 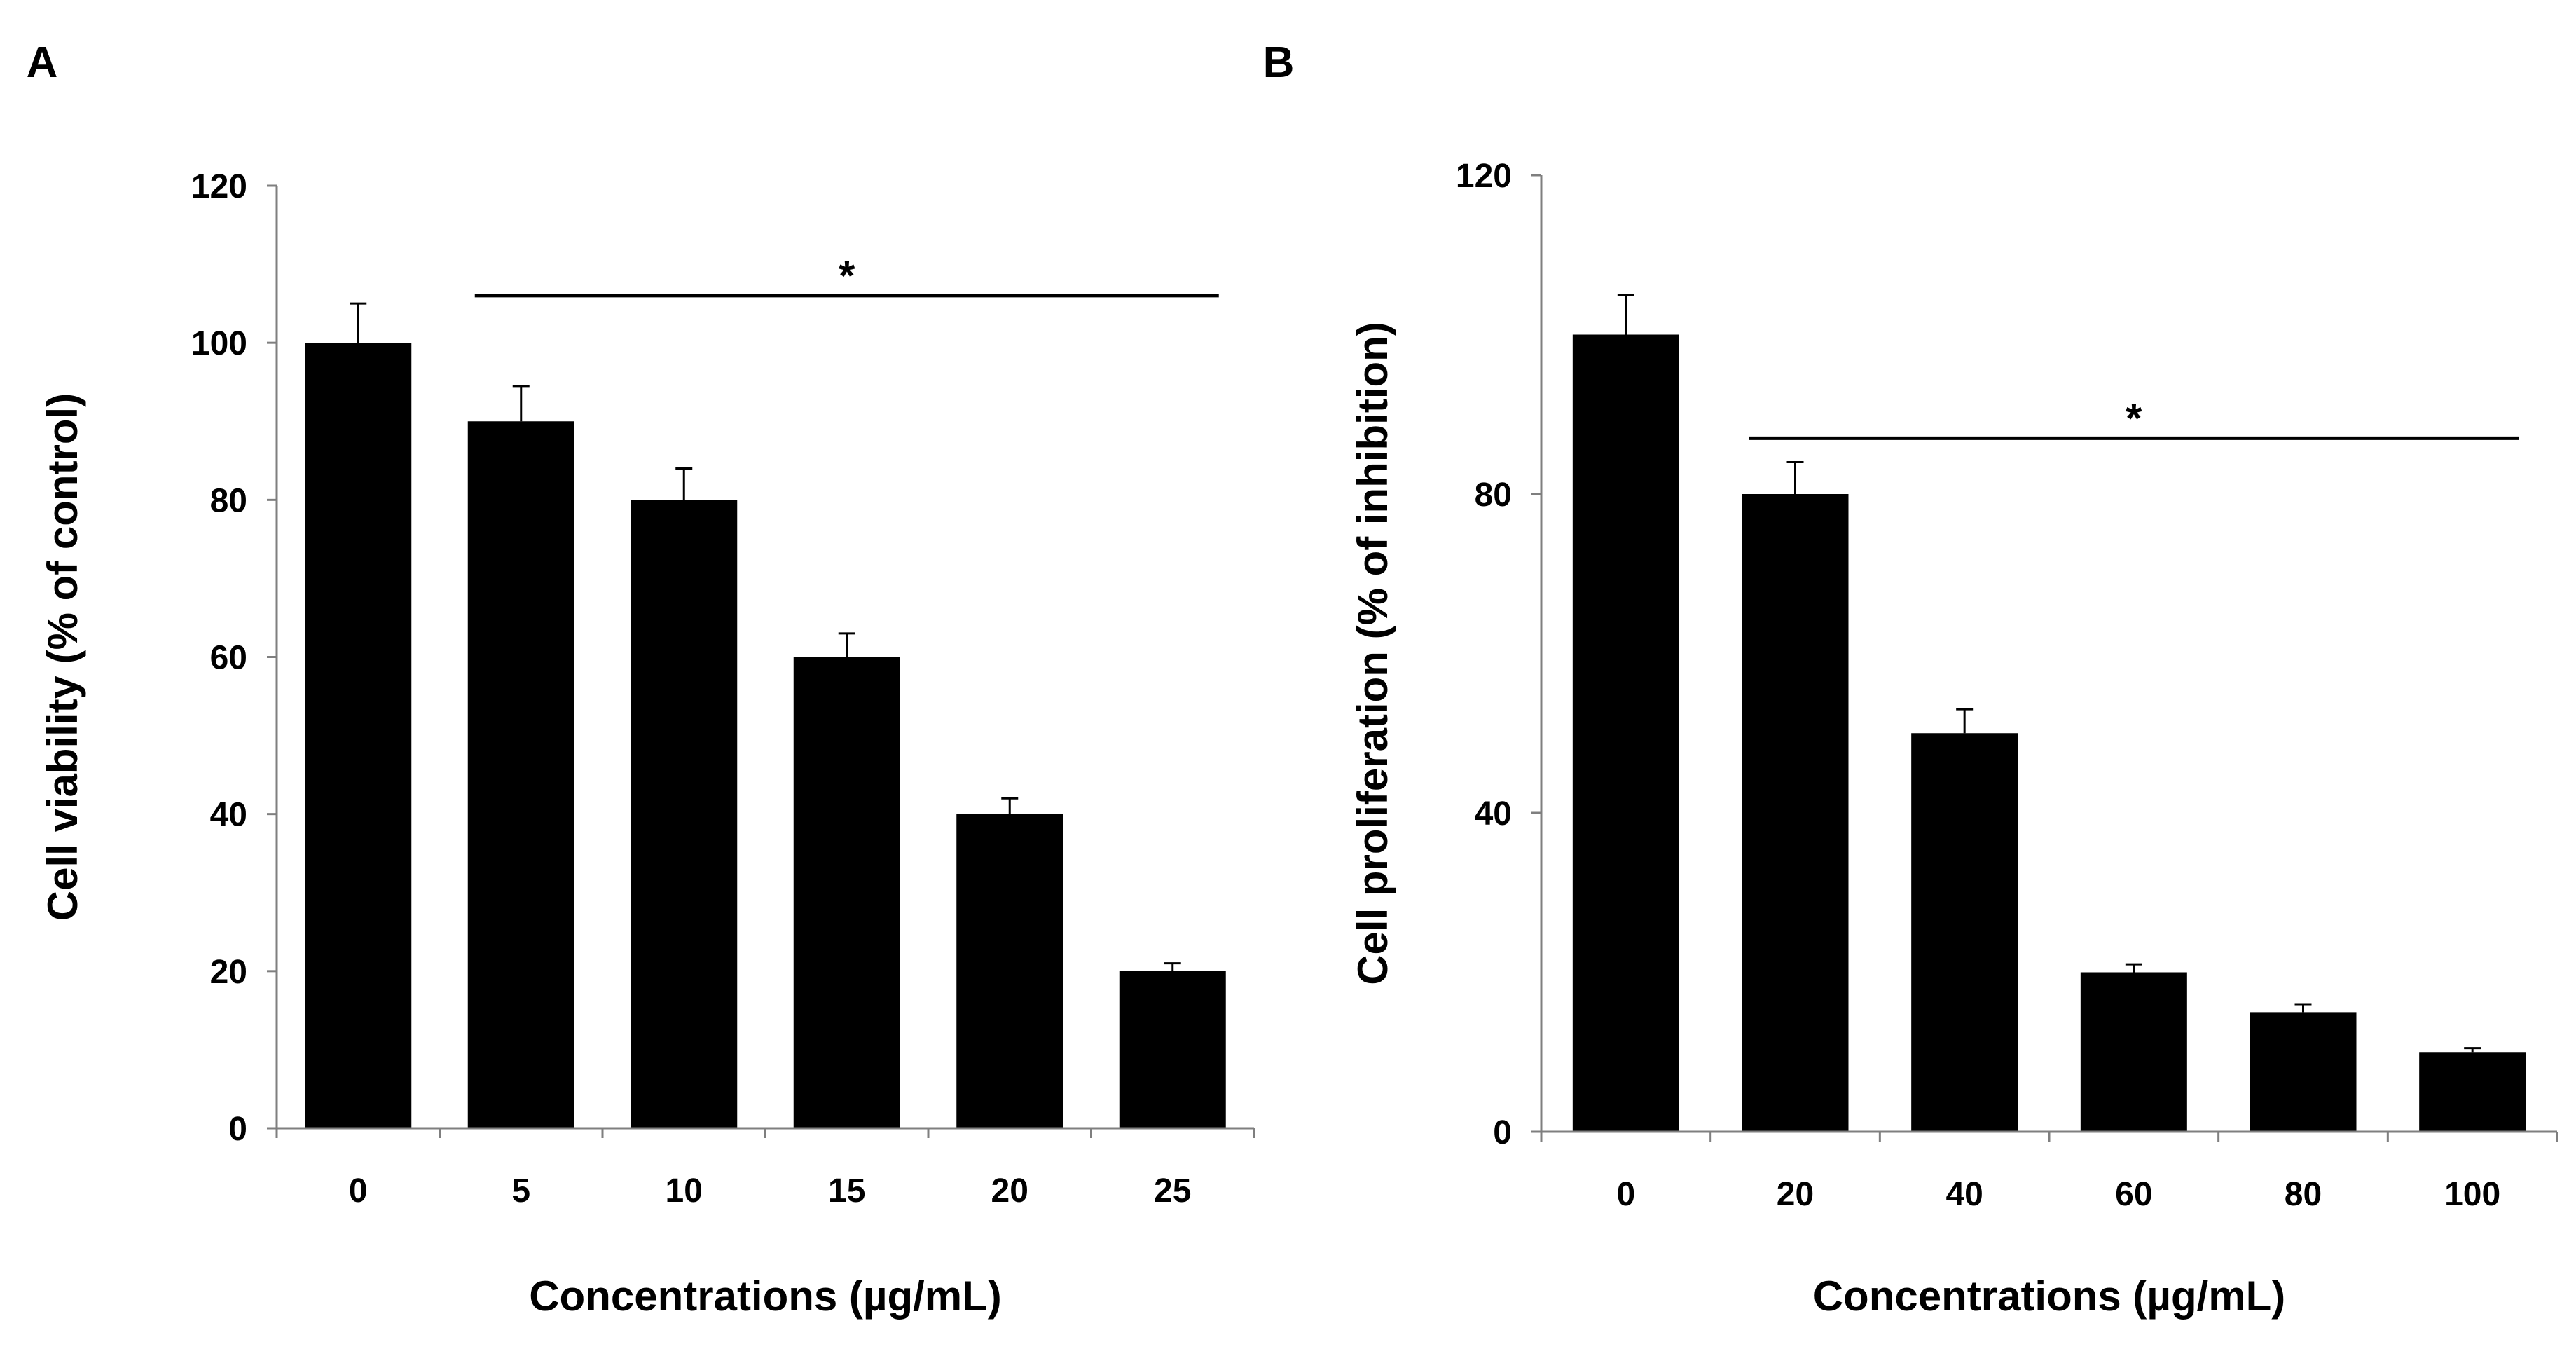 I want to click on y-tick-label: 60, so click(x=228, y=658).